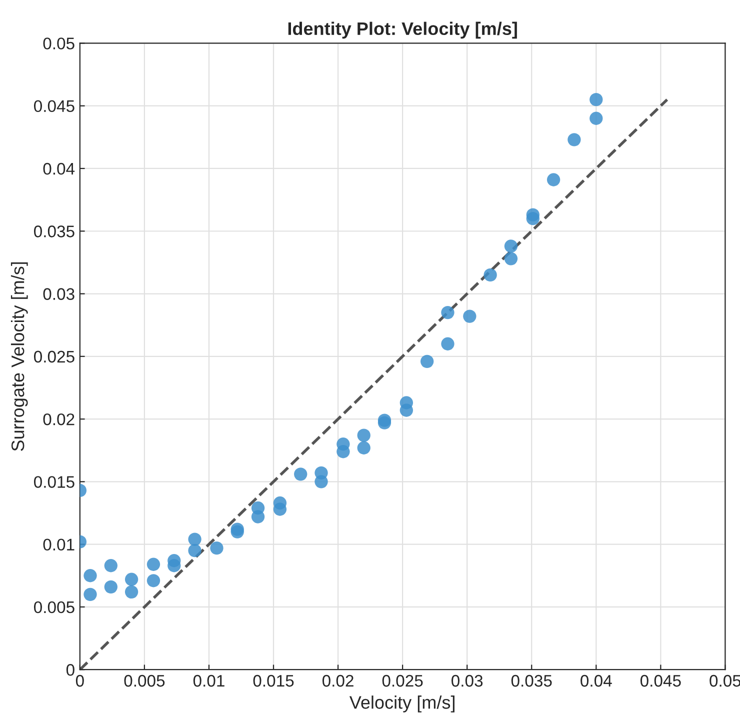  I want to click on y-tick-label: 0.025, so click(54, 356).